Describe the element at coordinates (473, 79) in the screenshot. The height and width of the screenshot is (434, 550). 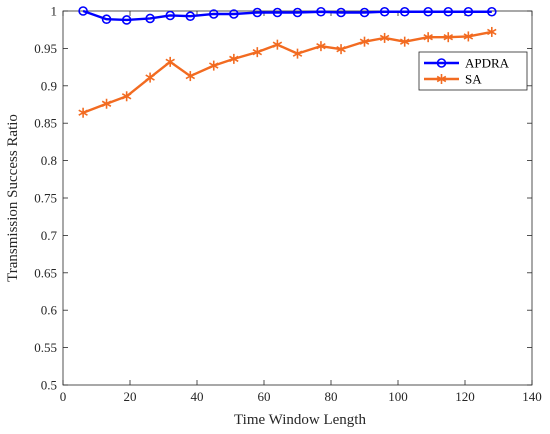
I see `legend-label: SA` at that location.